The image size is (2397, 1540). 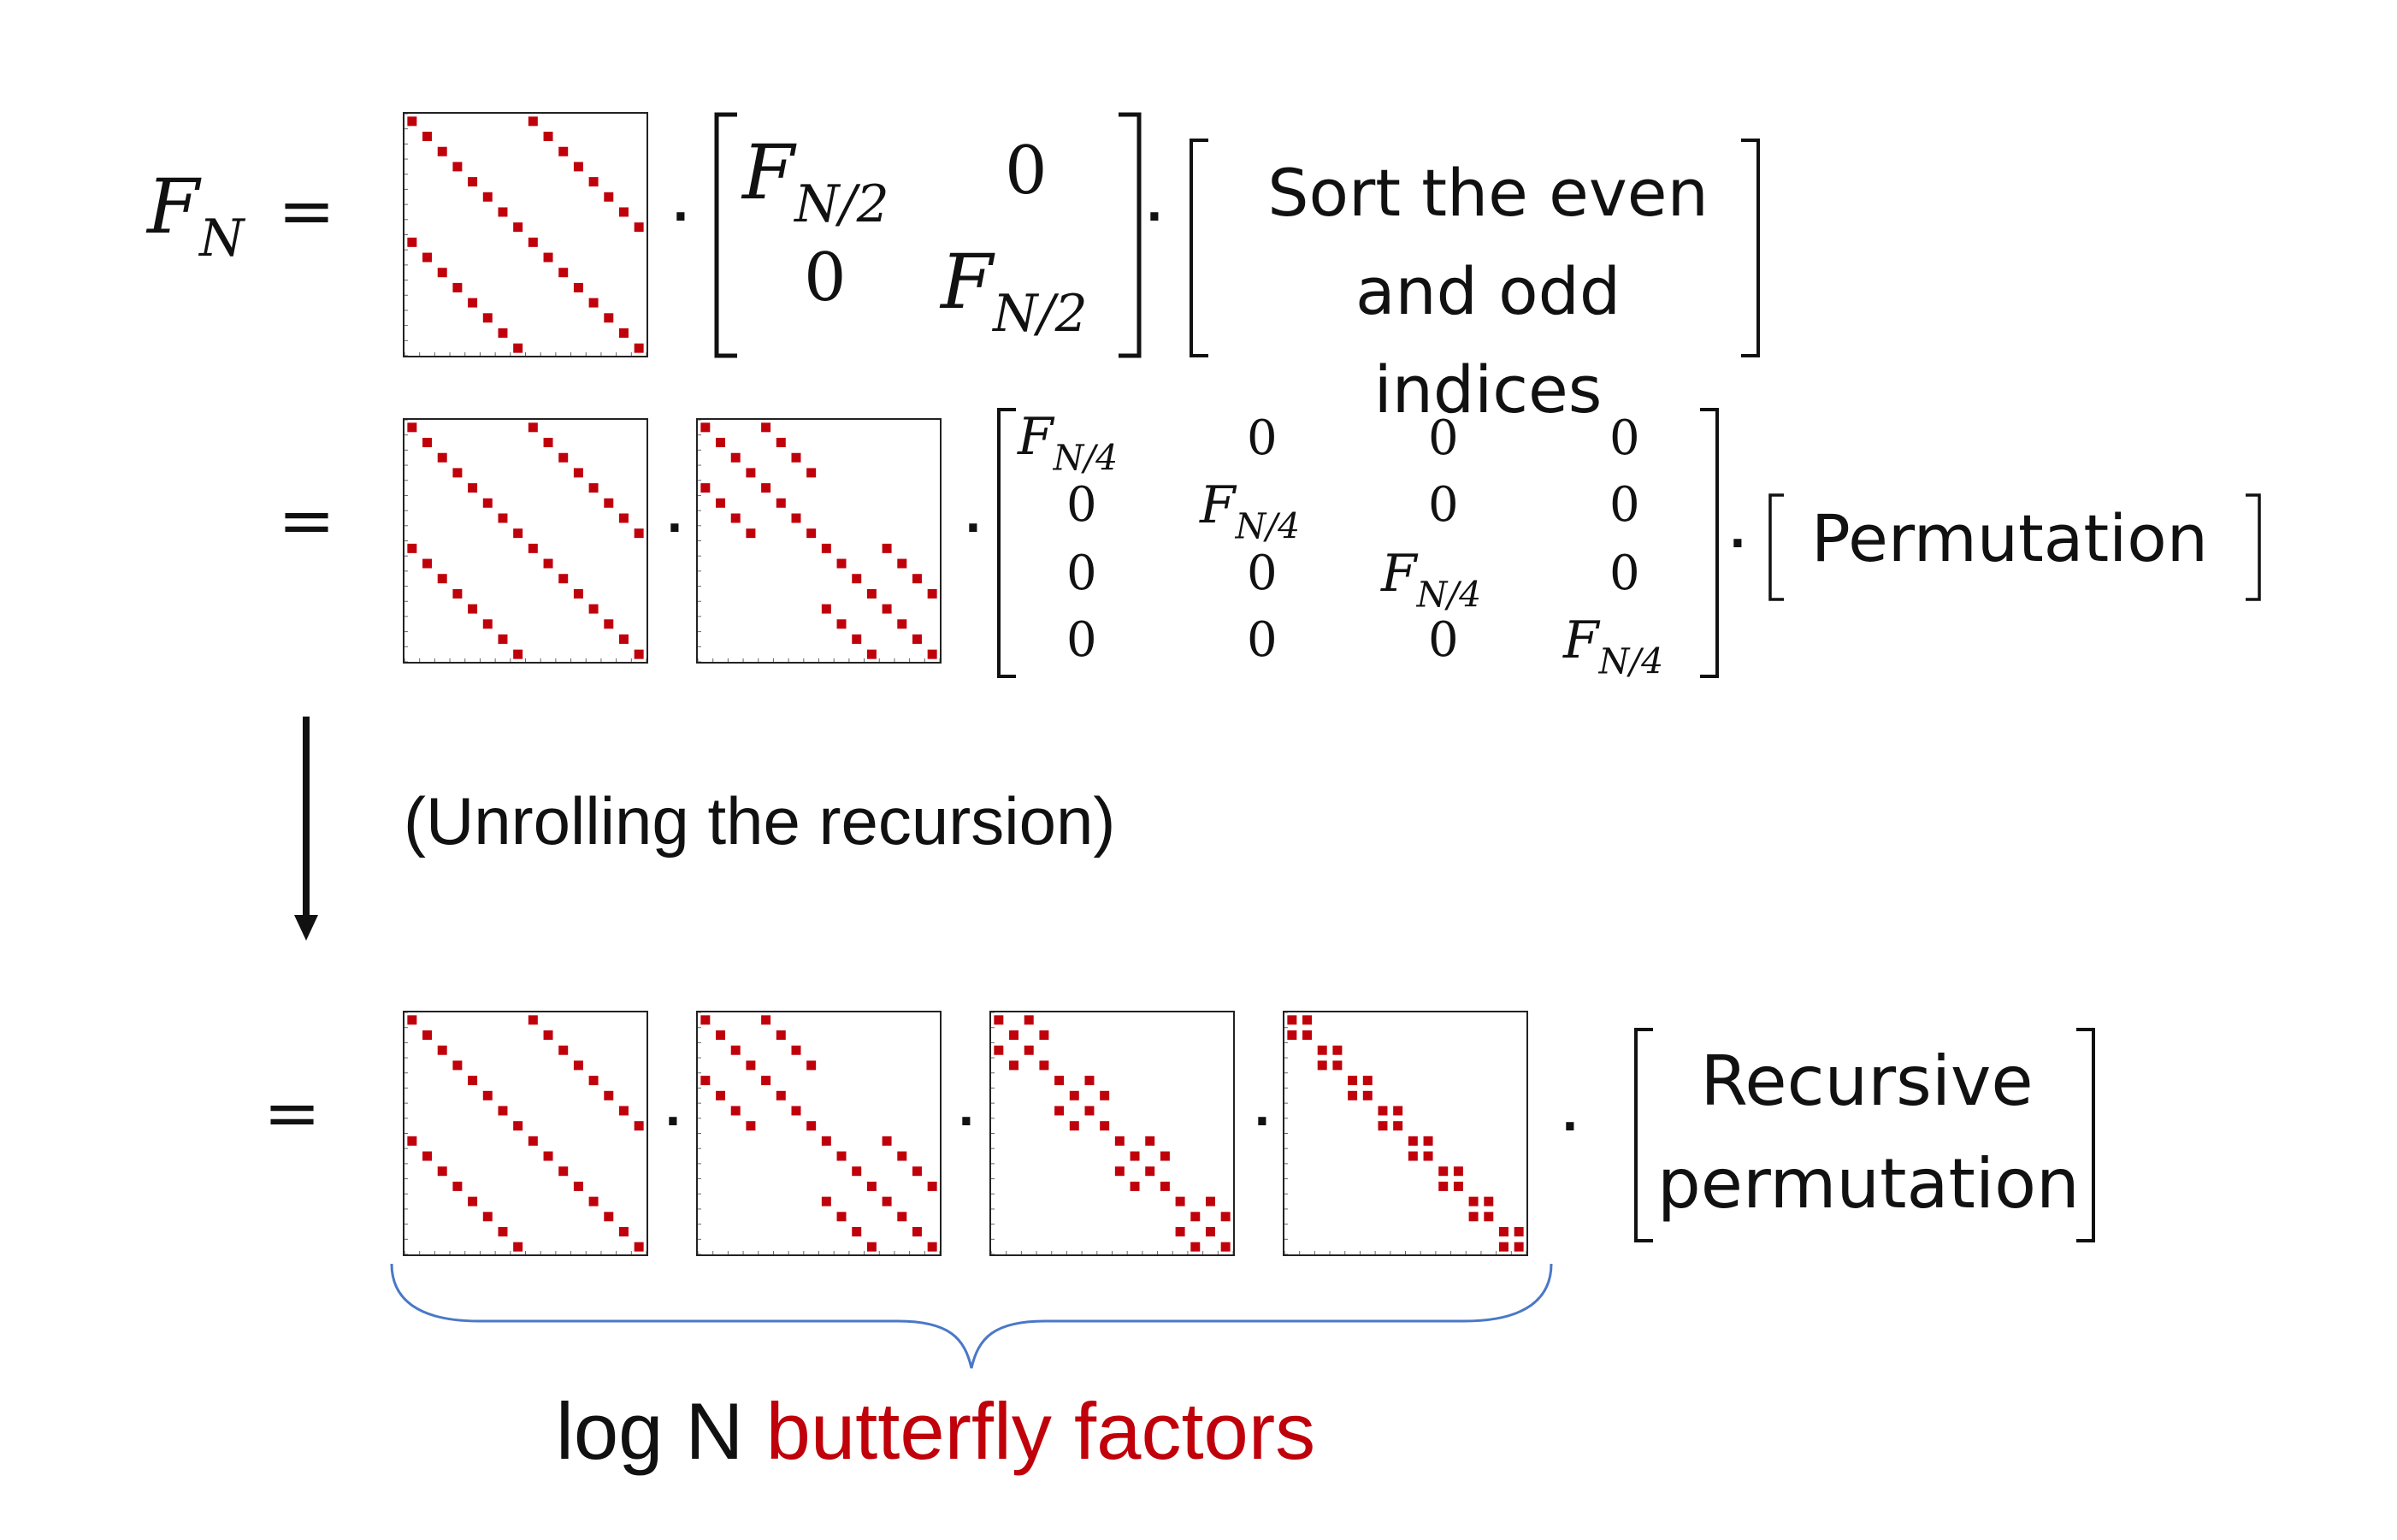 What do you see at coordinates (1613, 647) in the screenshot?
I see `block-F-N4-r4c4: FN/4` at bounding box center [1613, 647].